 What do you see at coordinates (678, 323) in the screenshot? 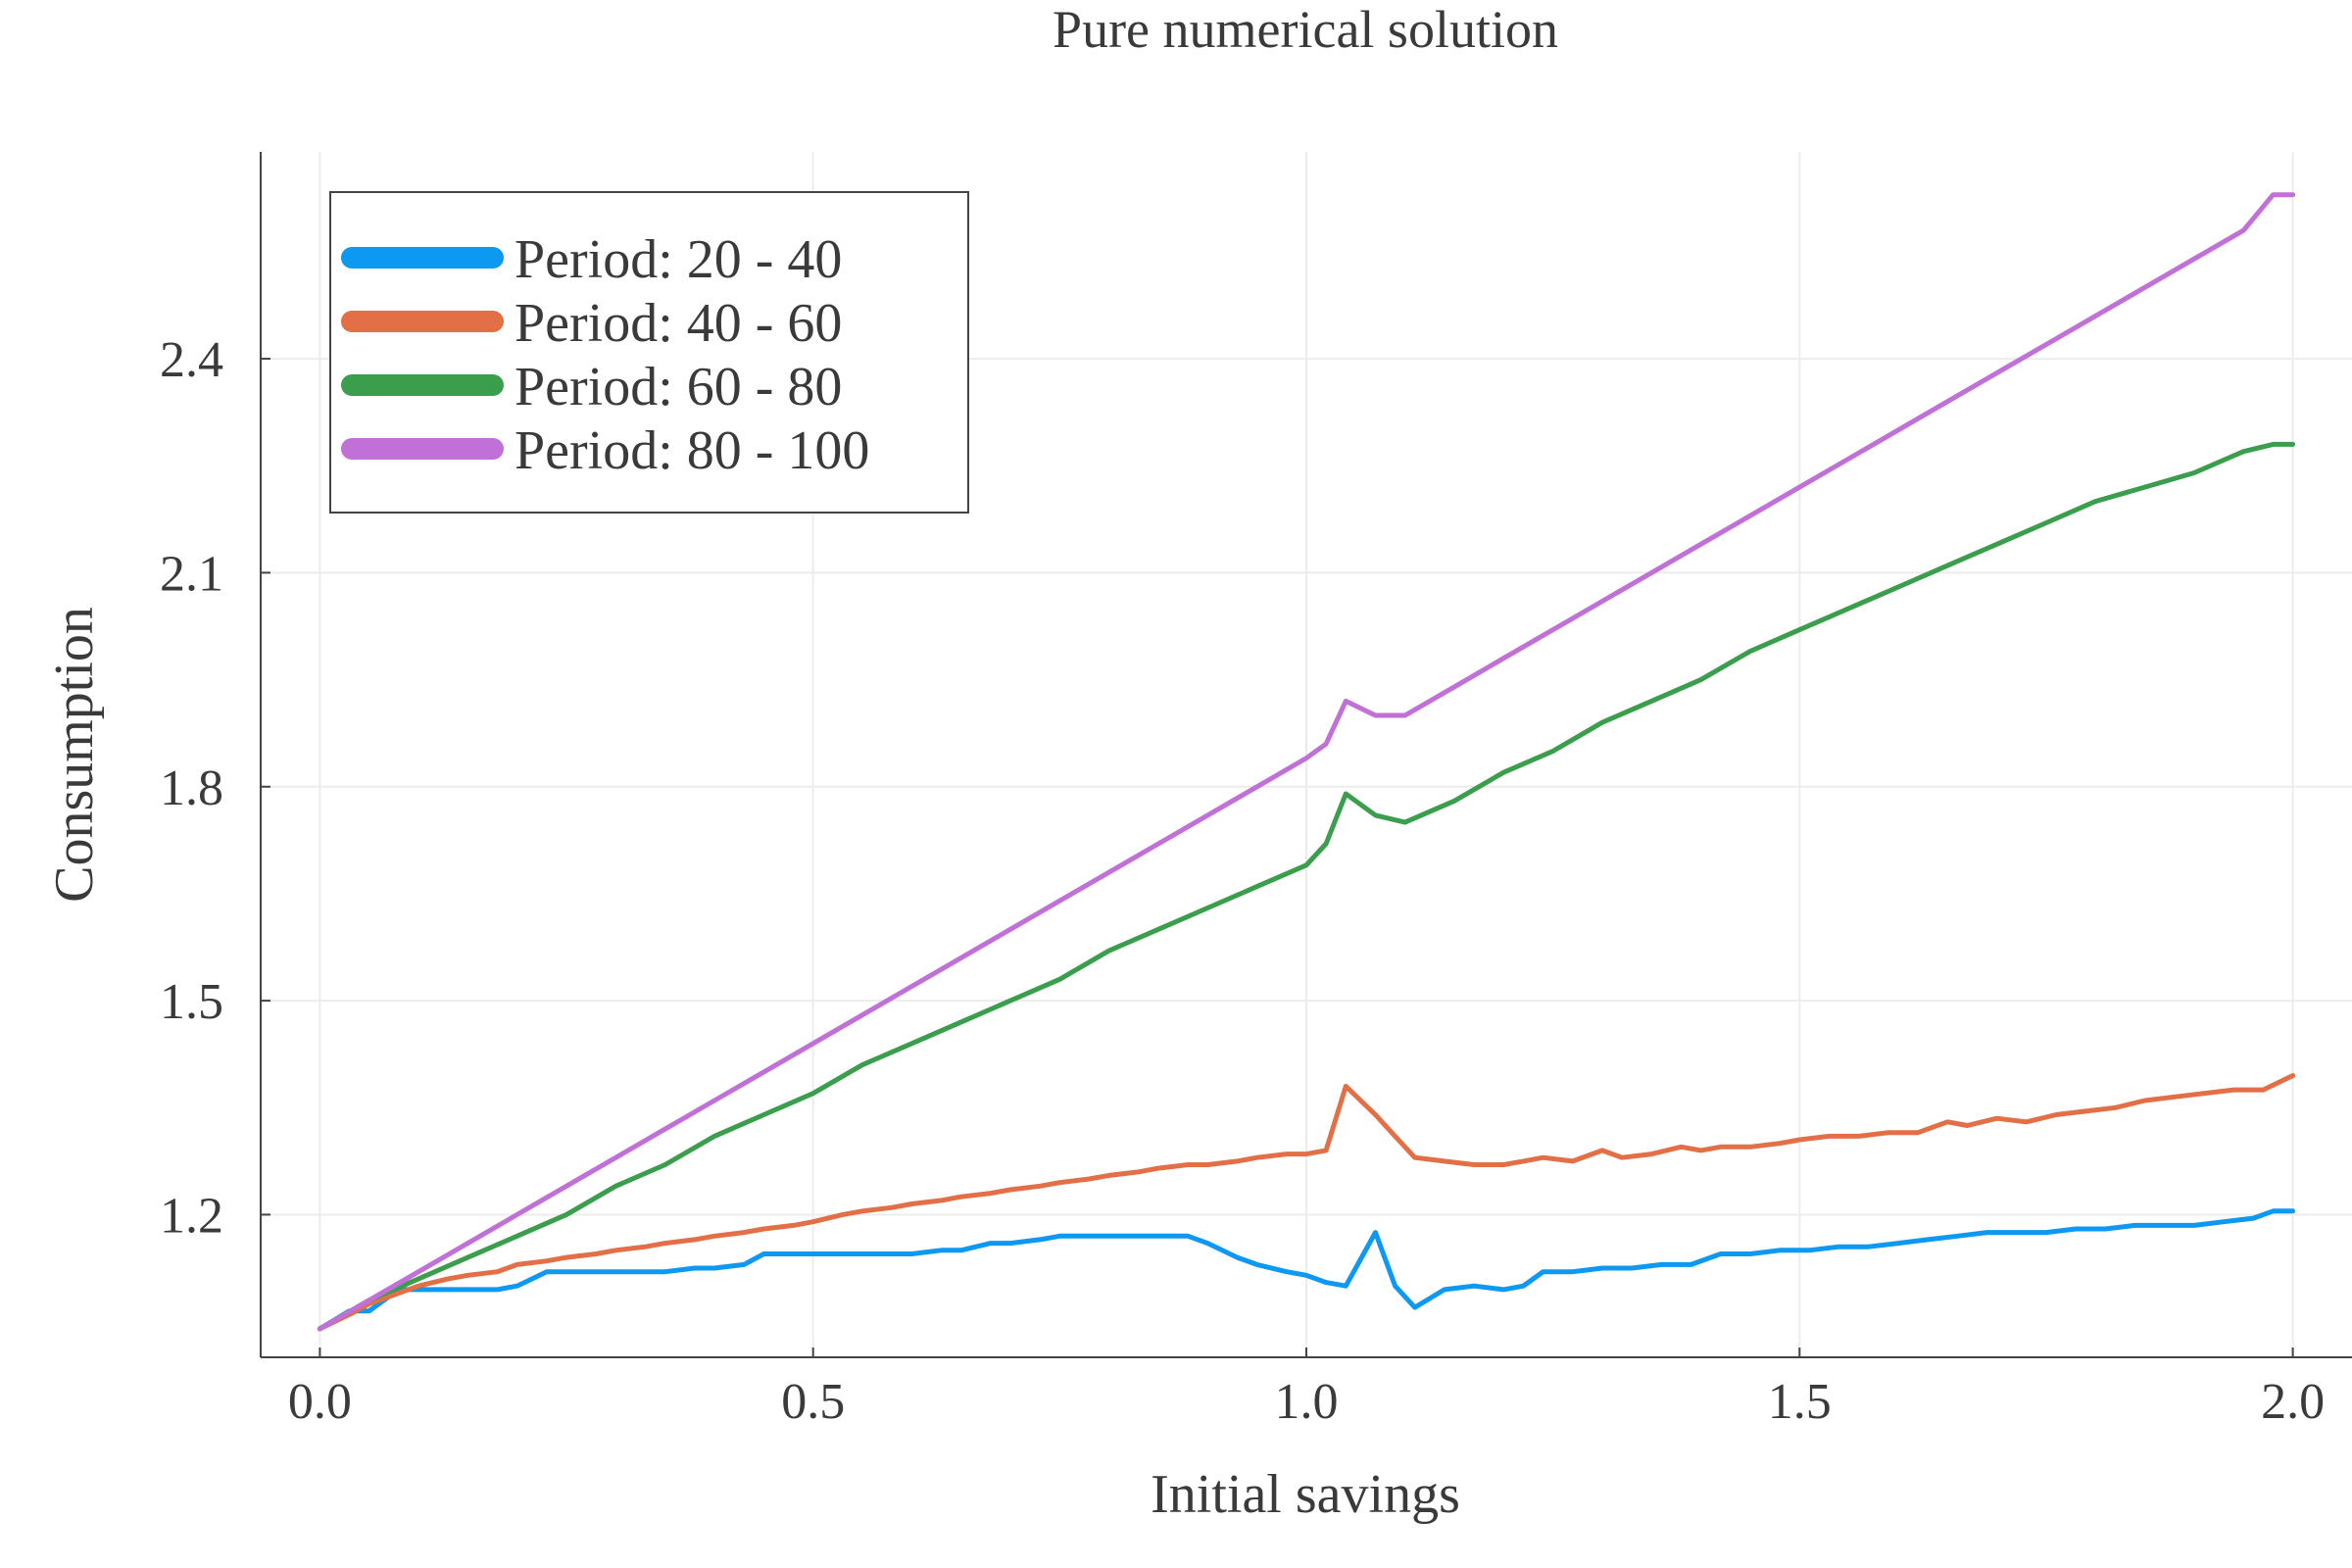
I see `legend-label: Period: 40 - 60` at bounding box center [678, 323].